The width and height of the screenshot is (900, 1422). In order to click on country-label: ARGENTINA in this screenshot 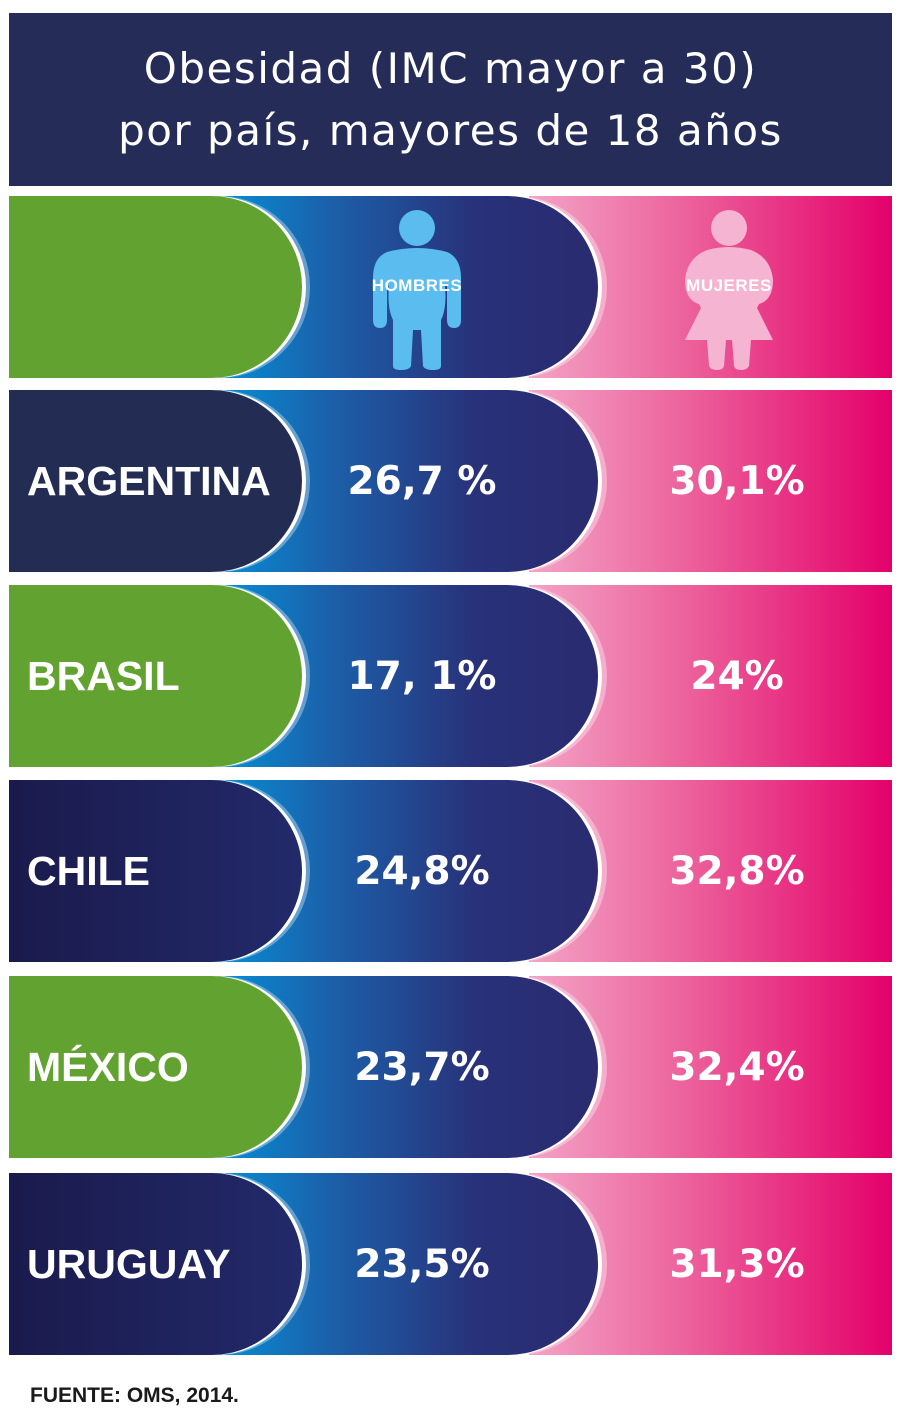, I will do `click(149, 480)`.